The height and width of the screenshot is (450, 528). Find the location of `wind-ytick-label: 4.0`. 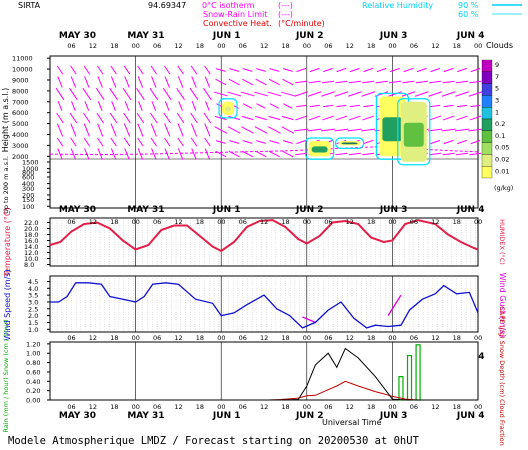

wind-ytick-label: 4.0 is located at coordinates (33, 289).